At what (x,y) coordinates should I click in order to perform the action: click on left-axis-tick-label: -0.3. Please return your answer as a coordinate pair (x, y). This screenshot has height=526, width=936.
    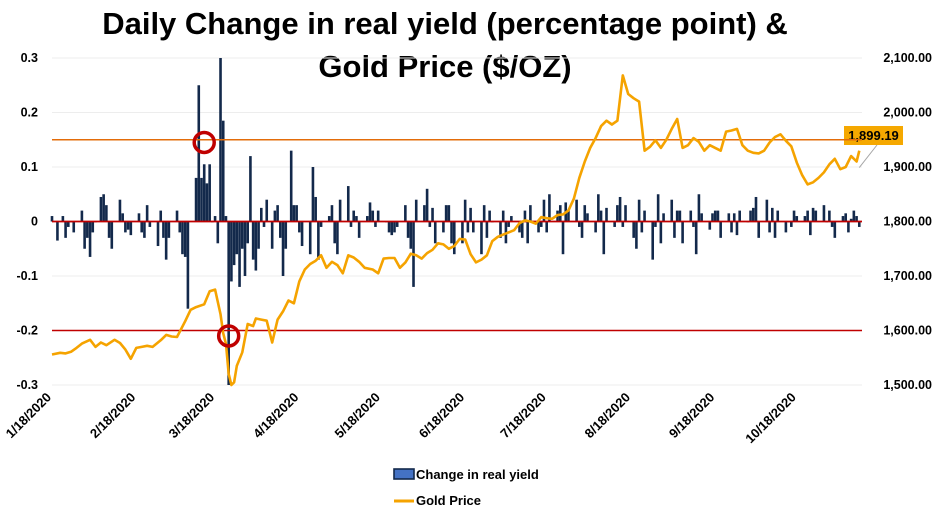
    Looking at the image, I should click on (27, 385).